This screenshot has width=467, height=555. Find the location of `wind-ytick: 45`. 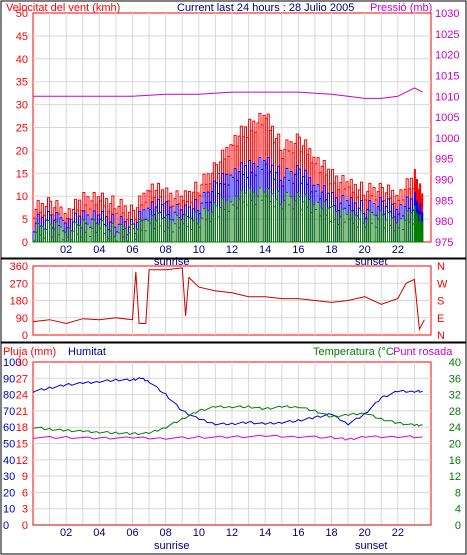

wind-ytick: 45 is located at coordinates (22, 37).